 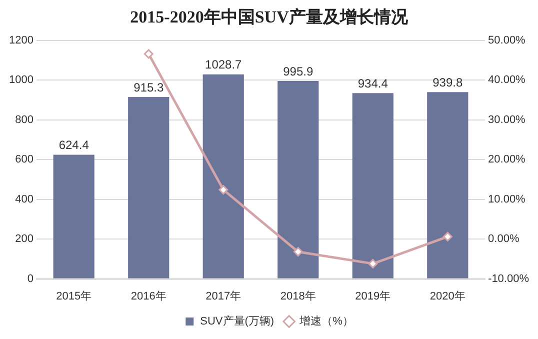 What do you see at coordinates (298, 71) in the screenshot?
I see `data-label: 995.9` at bounding box center [298, 71].